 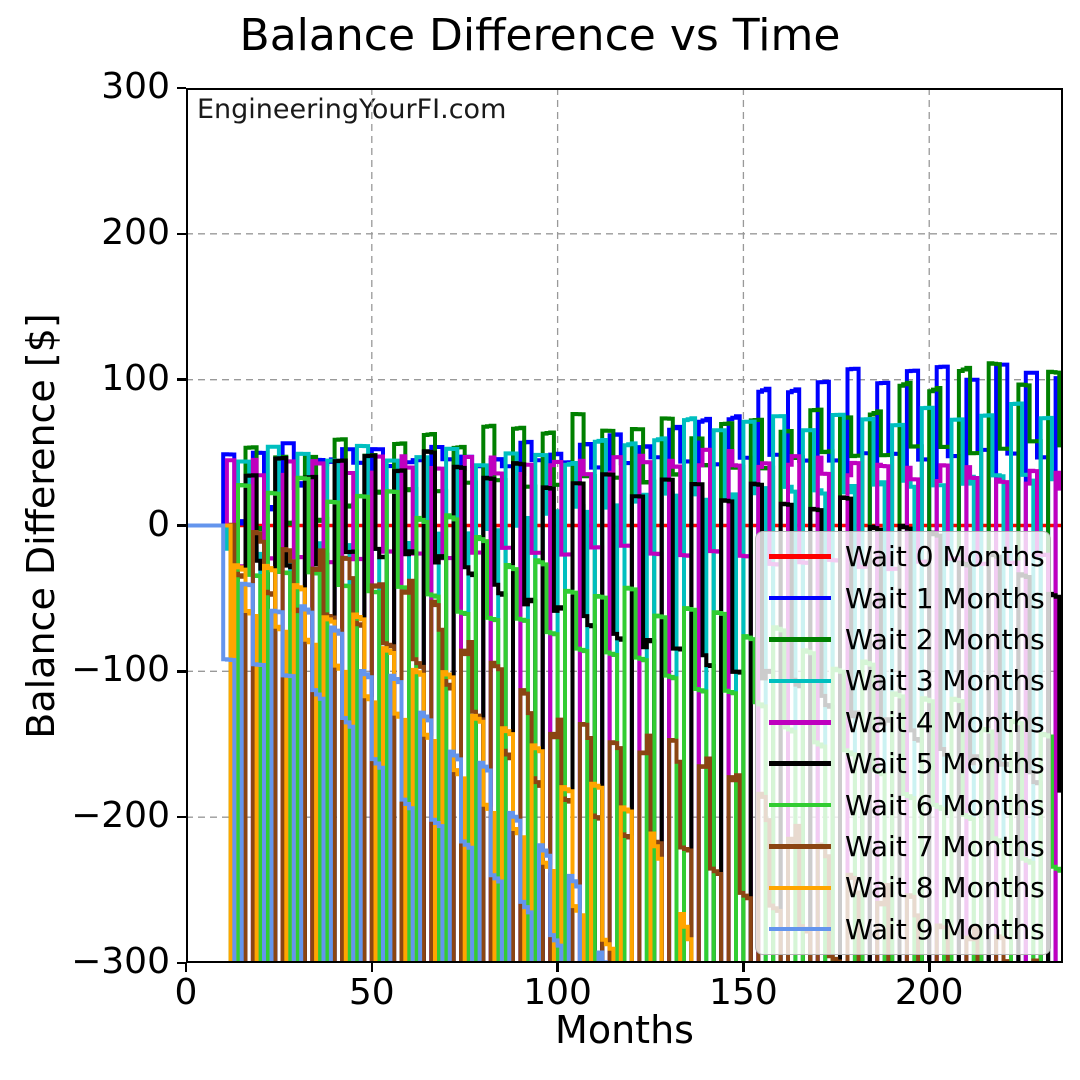 What do you see at coordinates (186, 992) in the screenshot?
I see `x-tick-label: 0` at bounding box center [186, 992].